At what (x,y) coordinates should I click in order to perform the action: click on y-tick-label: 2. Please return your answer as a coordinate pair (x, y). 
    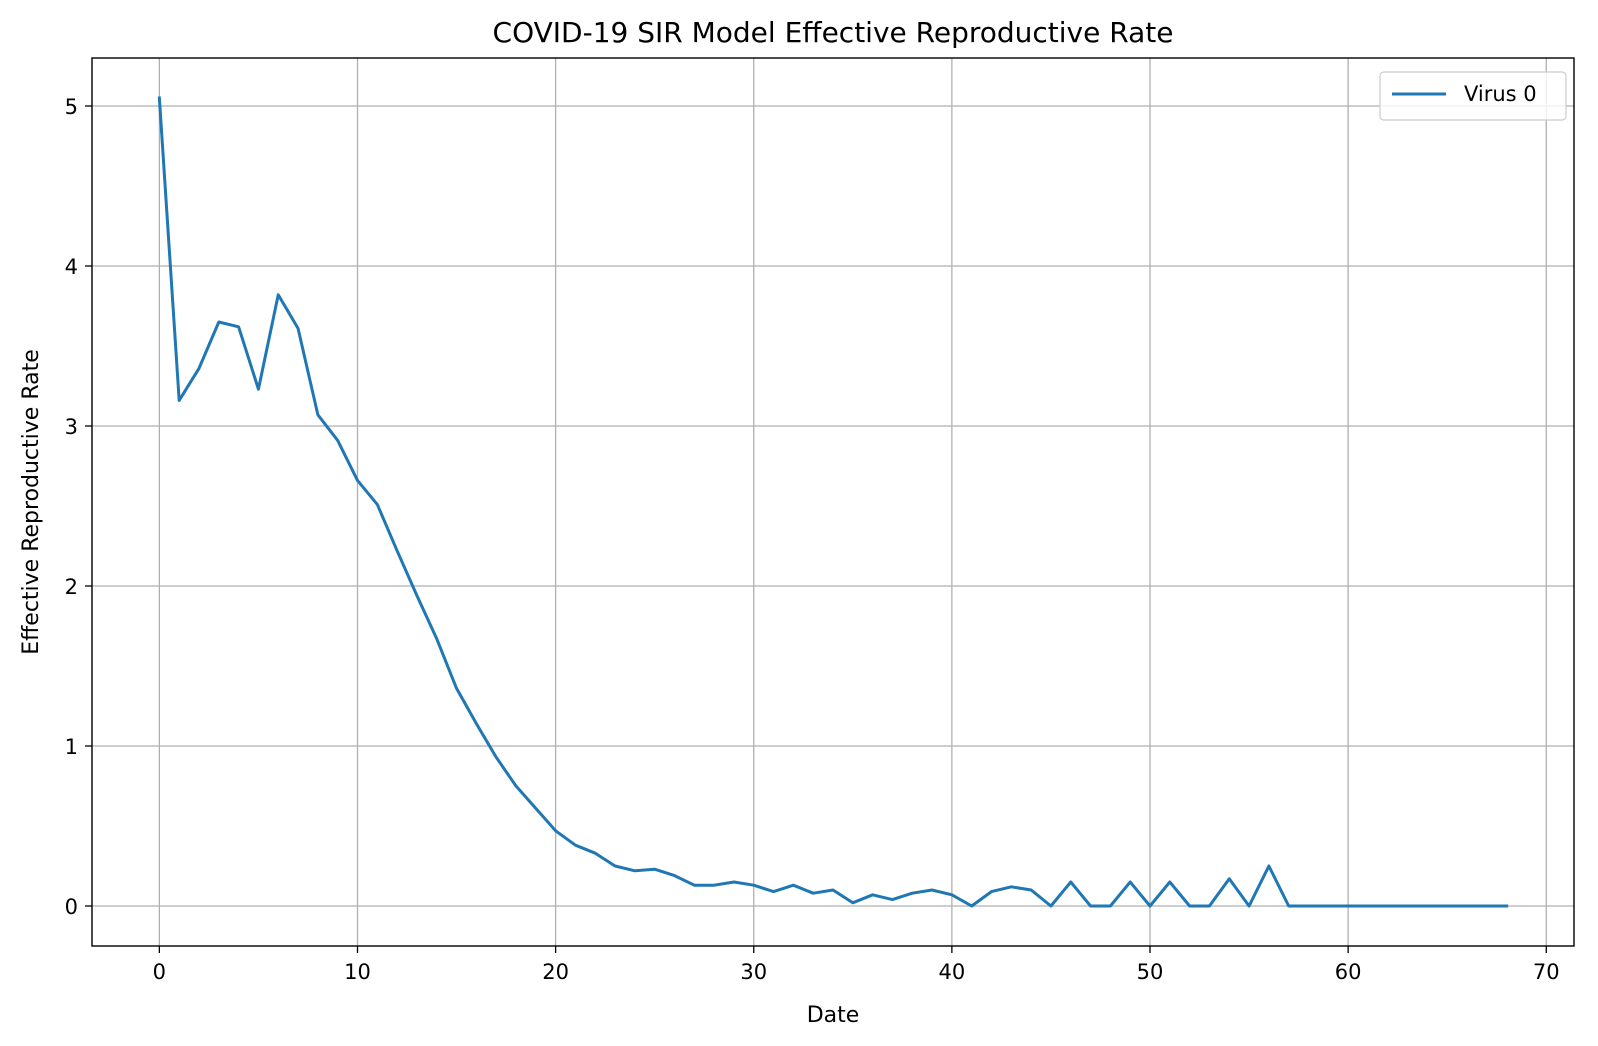
    Looking at the image, I should click on (71, 587).